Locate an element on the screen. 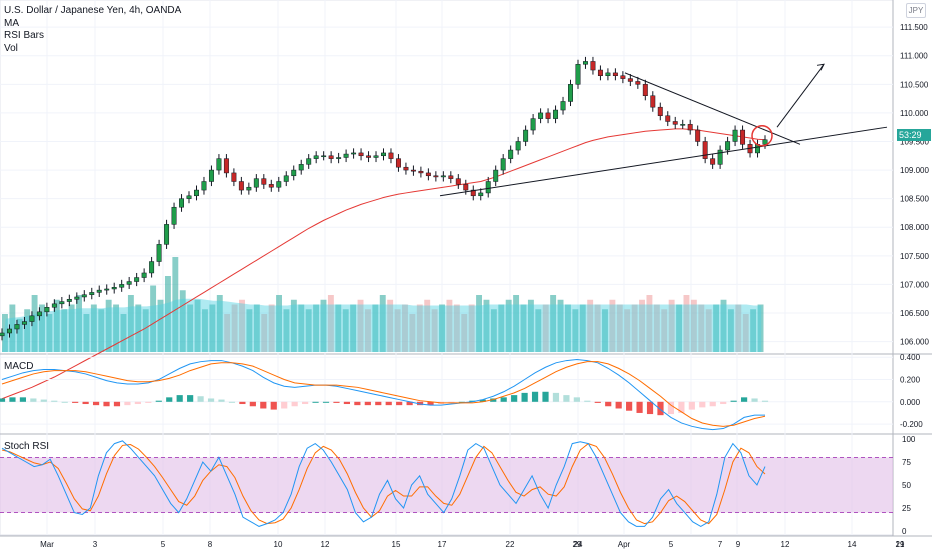  last-price-tag: 53:29 is located at coordinates (914, 135).